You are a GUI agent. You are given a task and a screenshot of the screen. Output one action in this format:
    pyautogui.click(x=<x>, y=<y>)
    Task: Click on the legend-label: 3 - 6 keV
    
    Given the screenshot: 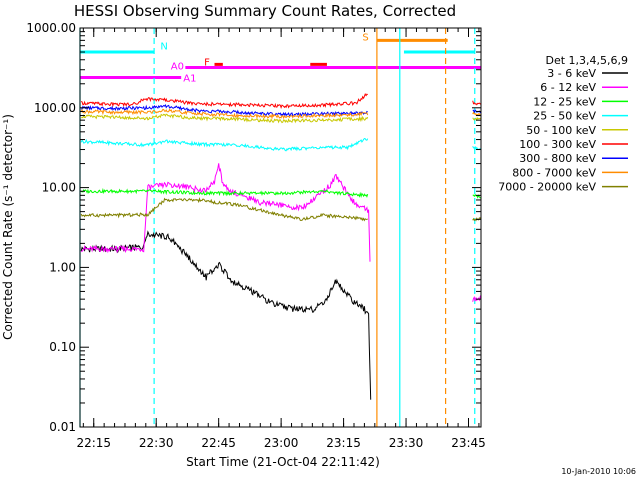 What is the action you would take?
    pyautogui.click(x=571, y=73)
    